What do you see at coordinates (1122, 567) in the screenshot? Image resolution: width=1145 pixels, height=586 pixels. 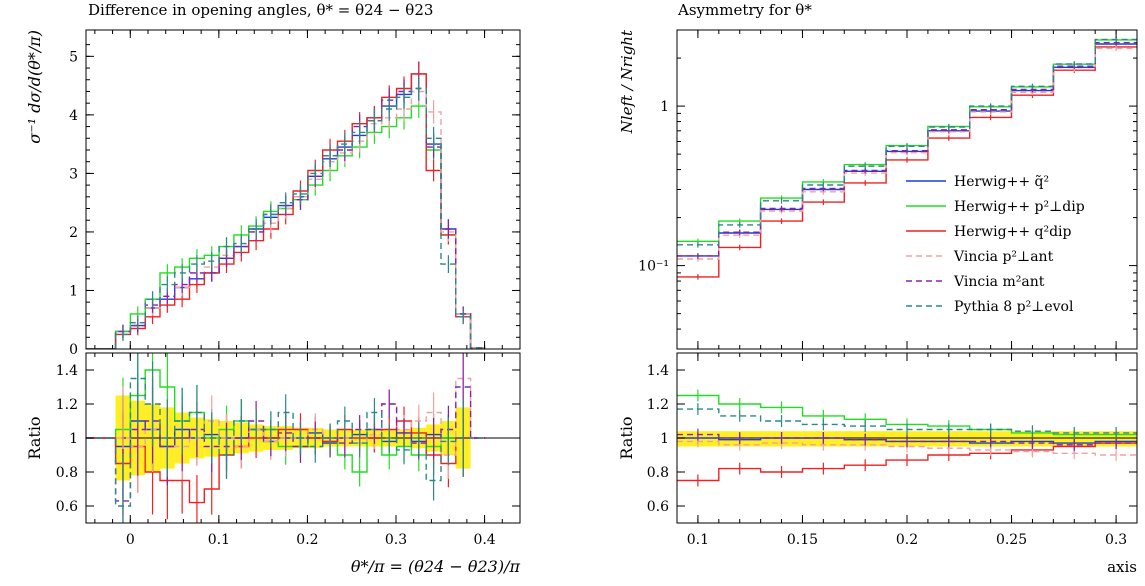 I see `x-axis-label: axis` at bounding box center [1122, 567].